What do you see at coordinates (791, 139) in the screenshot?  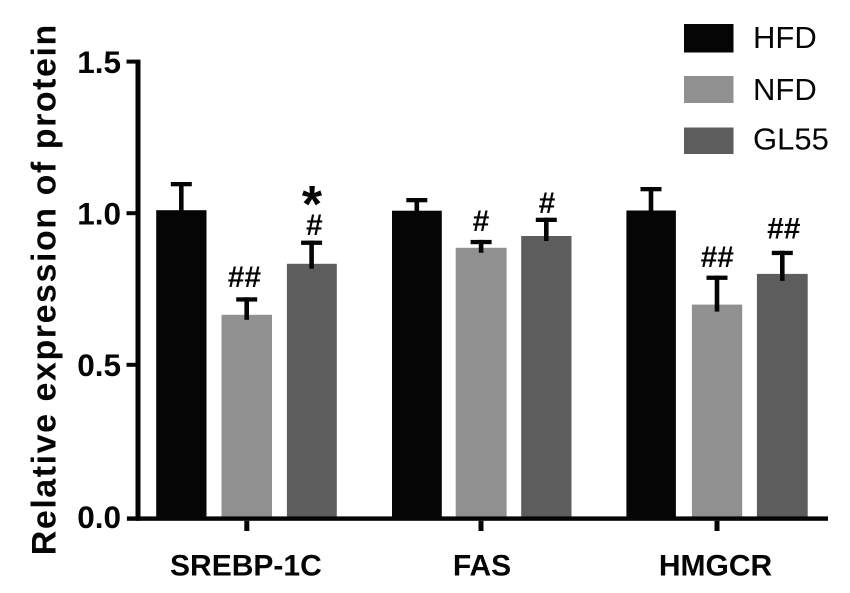 I see `svg-text: GL55` at bounding box center [791, 139].